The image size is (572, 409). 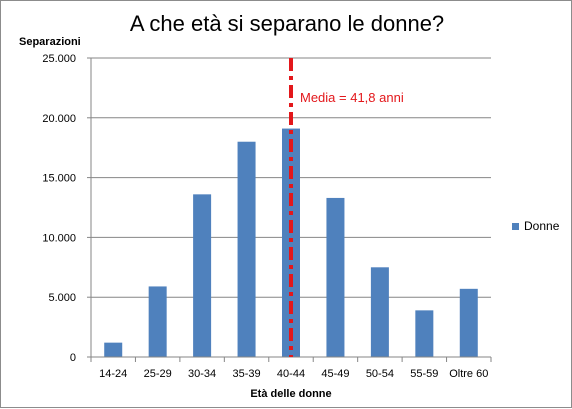 What do you see at coordinates (335, 374) in the screenshot?
I see `x-tick-label: 45-49` at bounding box center [335, 374].